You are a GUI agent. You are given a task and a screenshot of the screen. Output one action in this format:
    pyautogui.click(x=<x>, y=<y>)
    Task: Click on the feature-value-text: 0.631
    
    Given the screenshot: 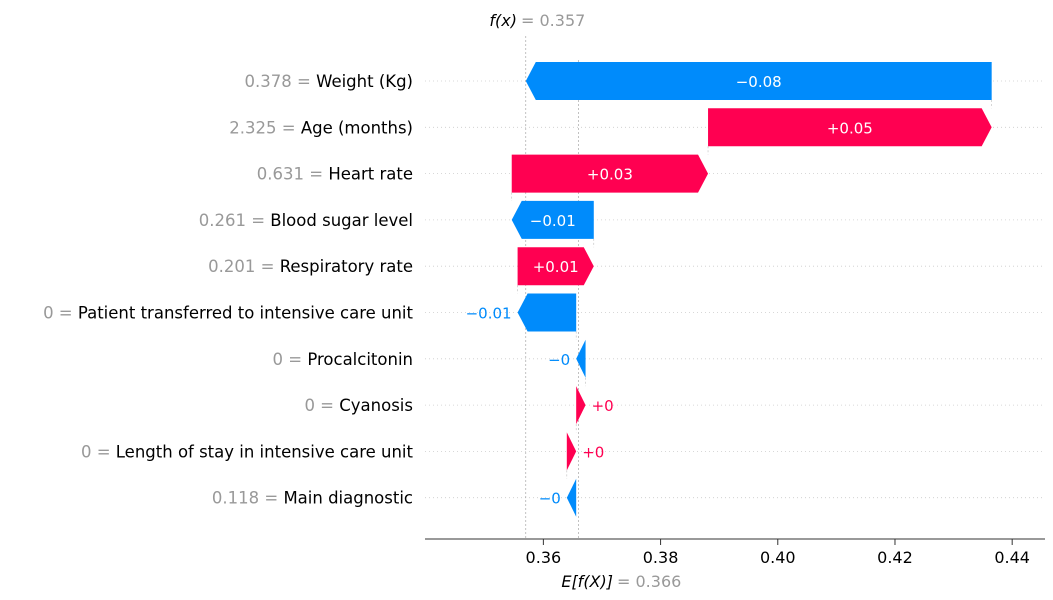 What is the action you would take?
    pyautogui.click(x=280, y=174)
    